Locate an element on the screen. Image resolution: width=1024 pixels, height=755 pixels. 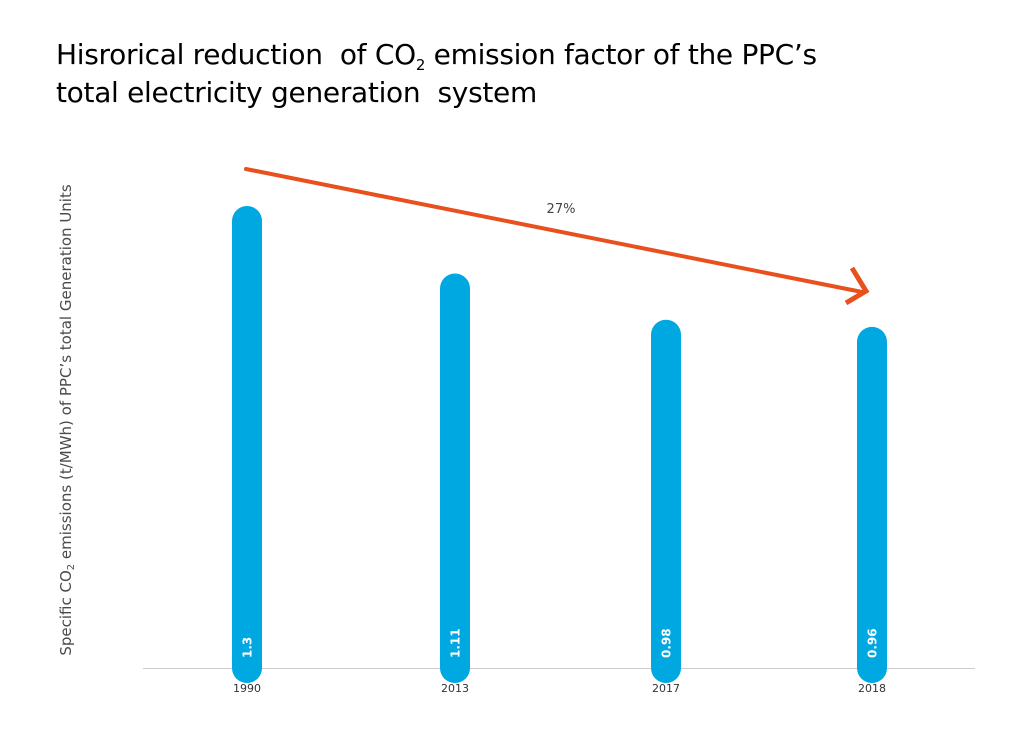
trend-arrow: 27% is located at coordinates (557, 236).